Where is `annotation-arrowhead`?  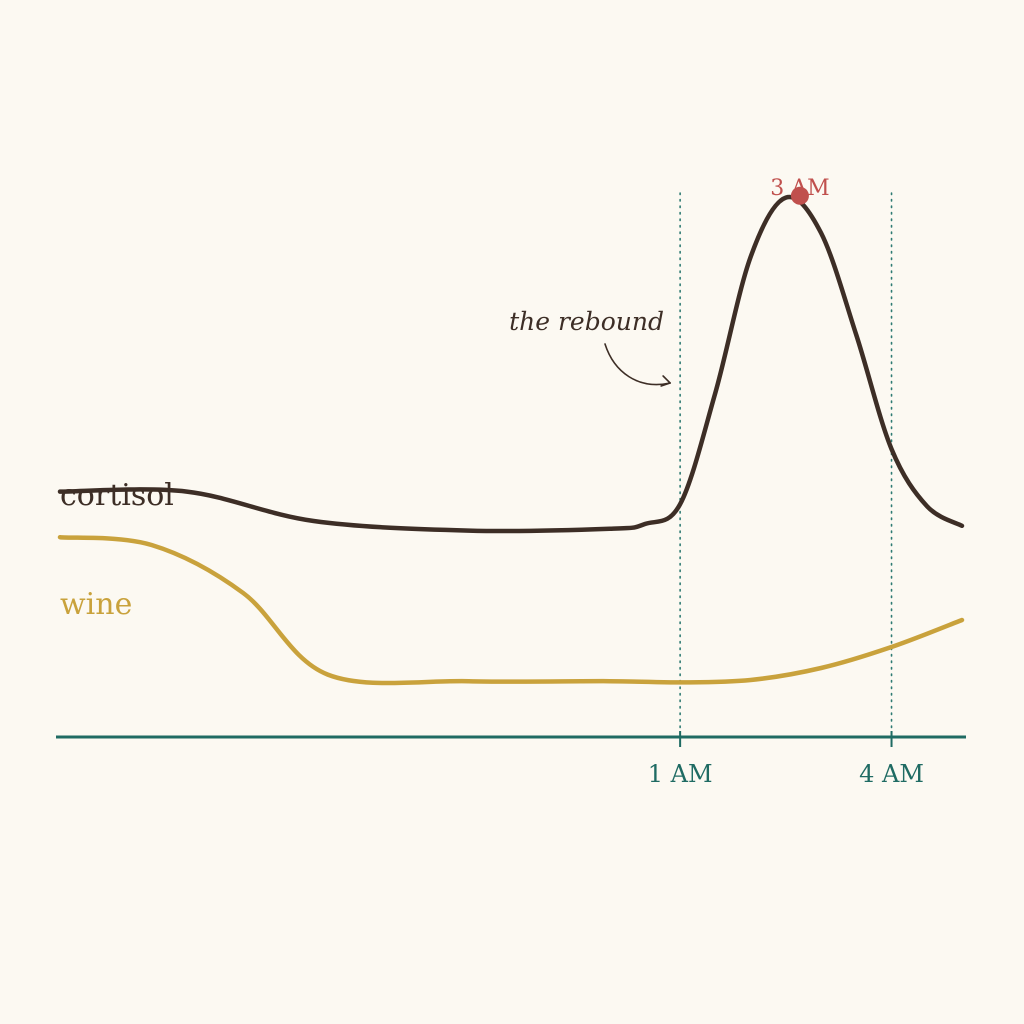 annotation-arrowhead is located at coordinates (665, 381).